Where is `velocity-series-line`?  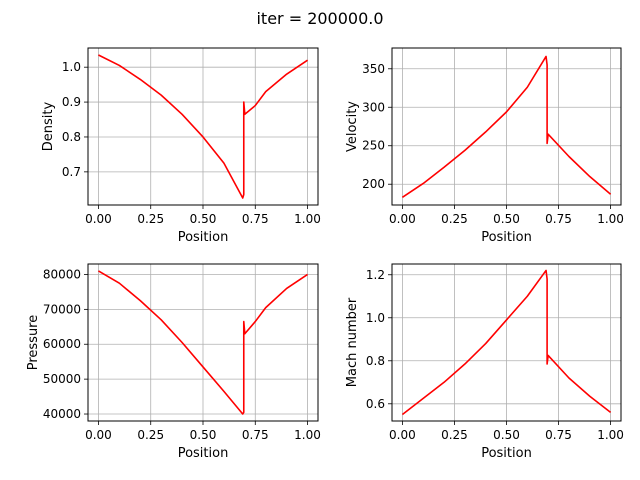
velocity-series-line is located at coordinates (506, 126).